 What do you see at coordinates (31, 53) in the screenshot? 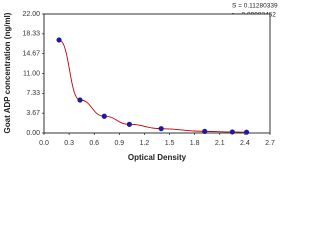
I see `y-tick-label: 14.67` at bounding box center [31, 53].